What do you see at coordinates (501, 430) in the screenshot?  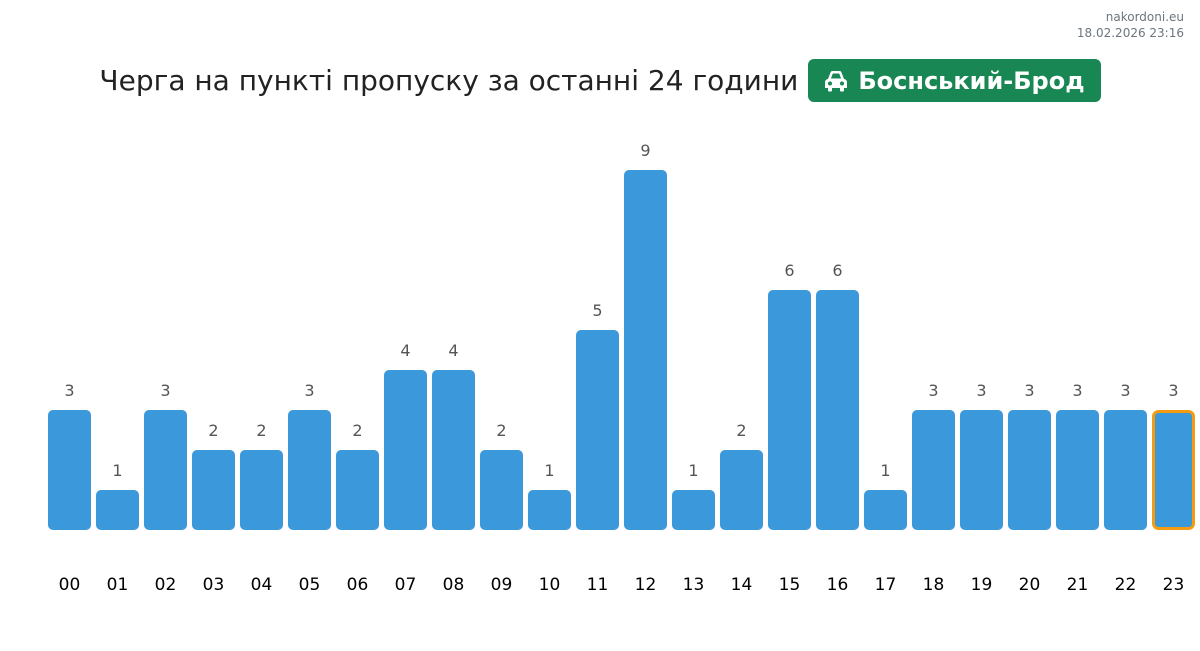 I see `value-label-09: 2` at bounding box center [501, 430].